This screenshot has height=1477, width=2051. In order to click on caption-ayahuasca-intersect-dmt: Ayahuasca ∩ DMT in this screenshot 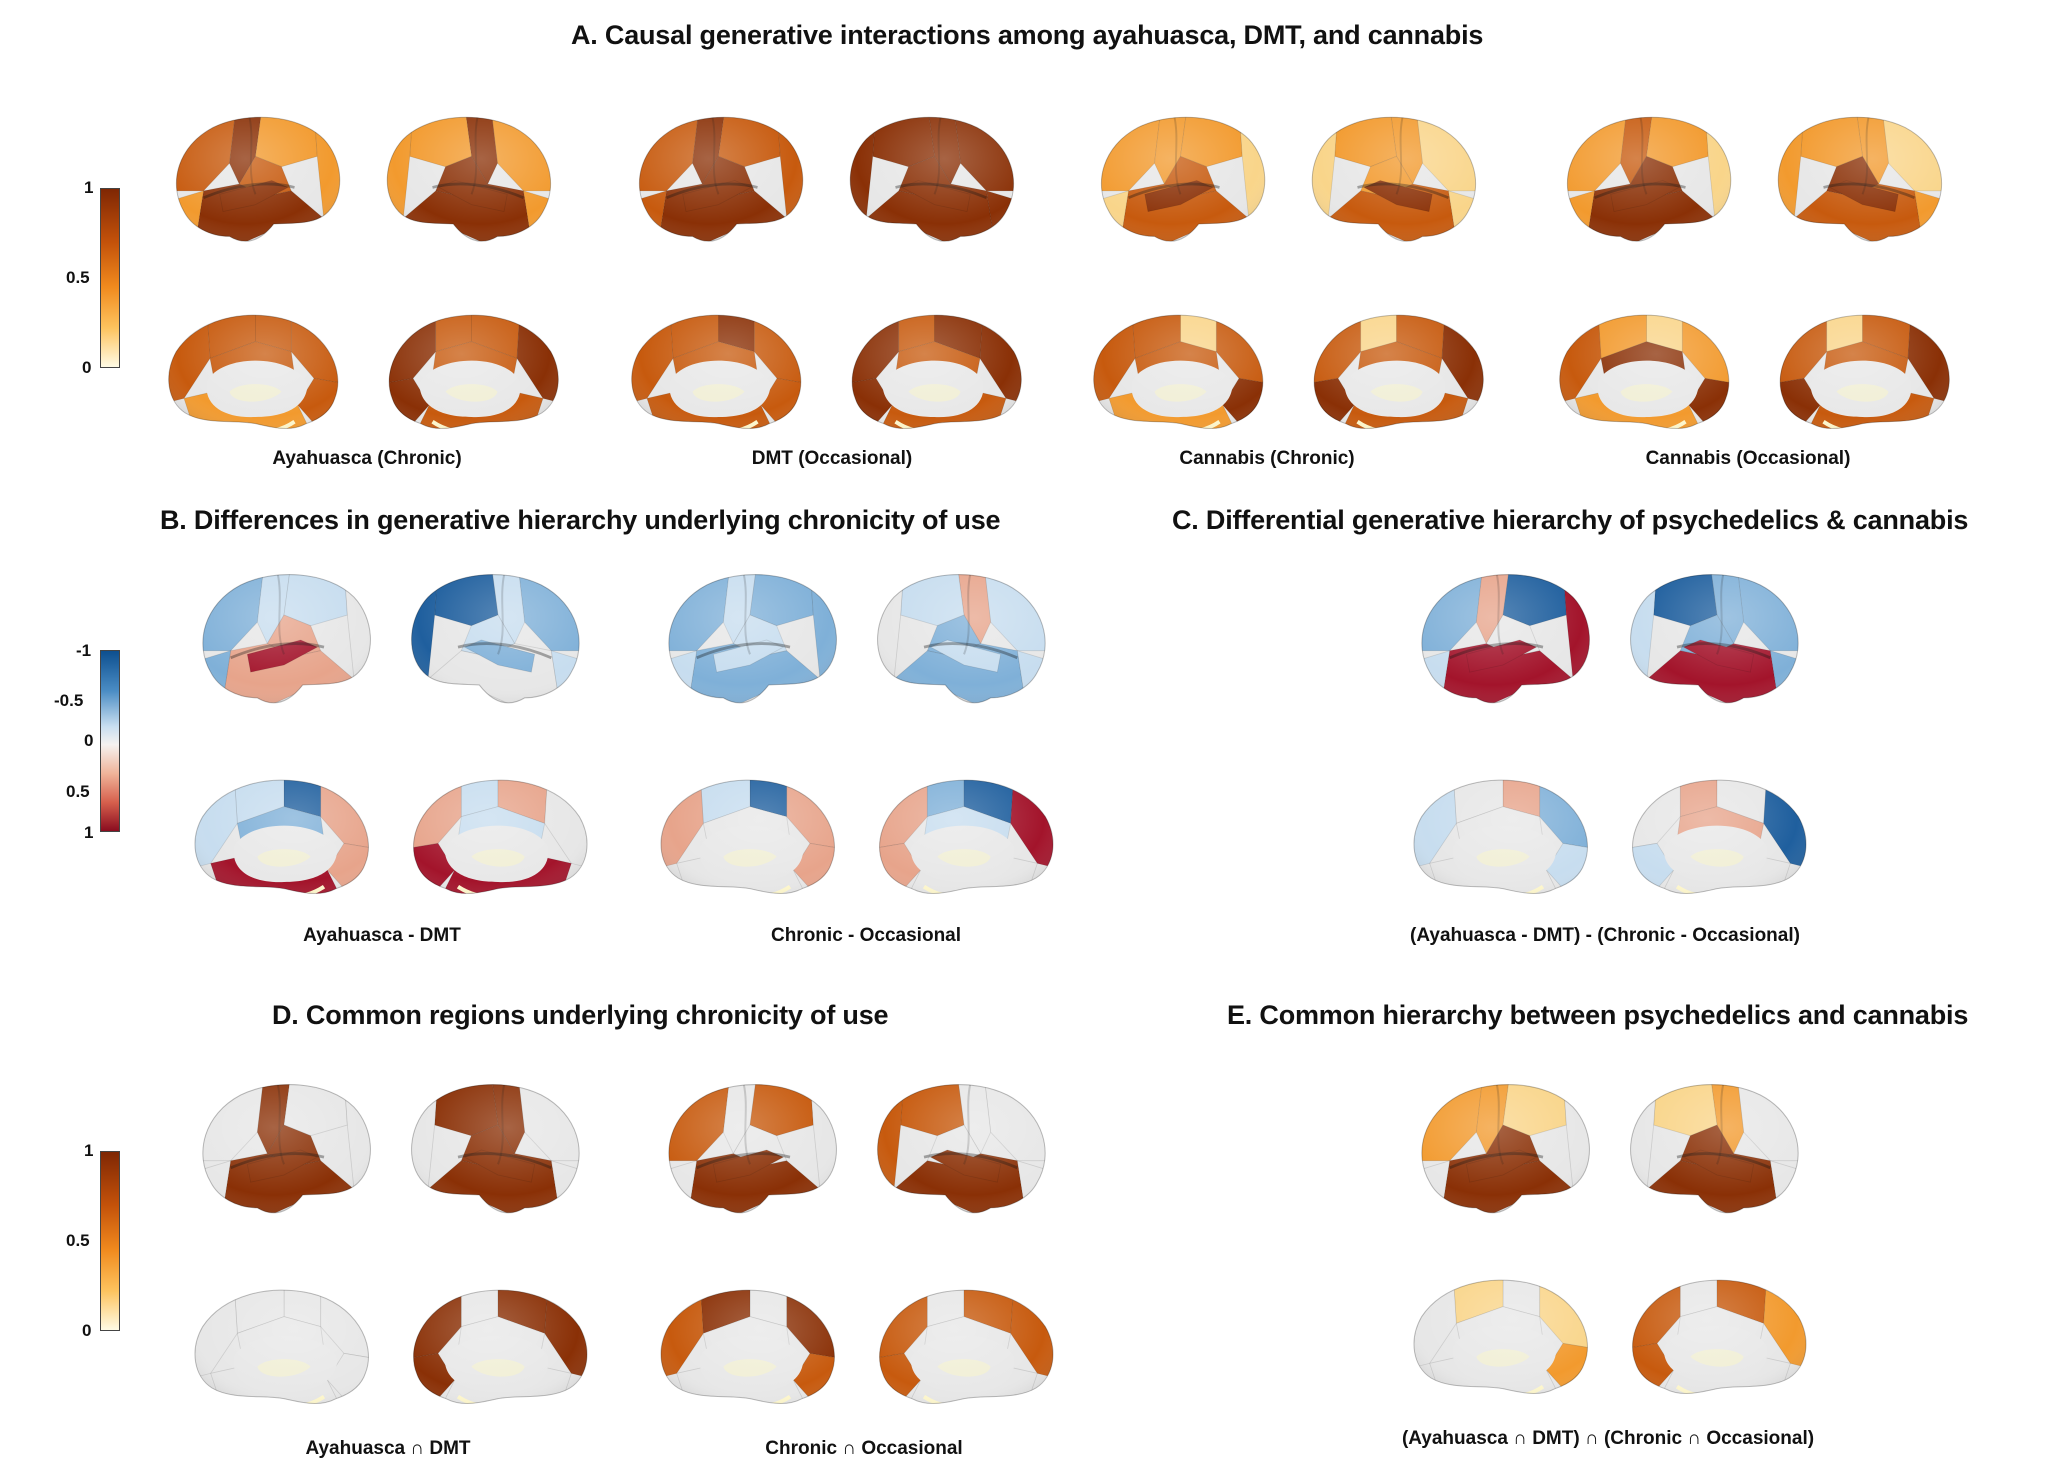, I will do `click(388, 1448)`.